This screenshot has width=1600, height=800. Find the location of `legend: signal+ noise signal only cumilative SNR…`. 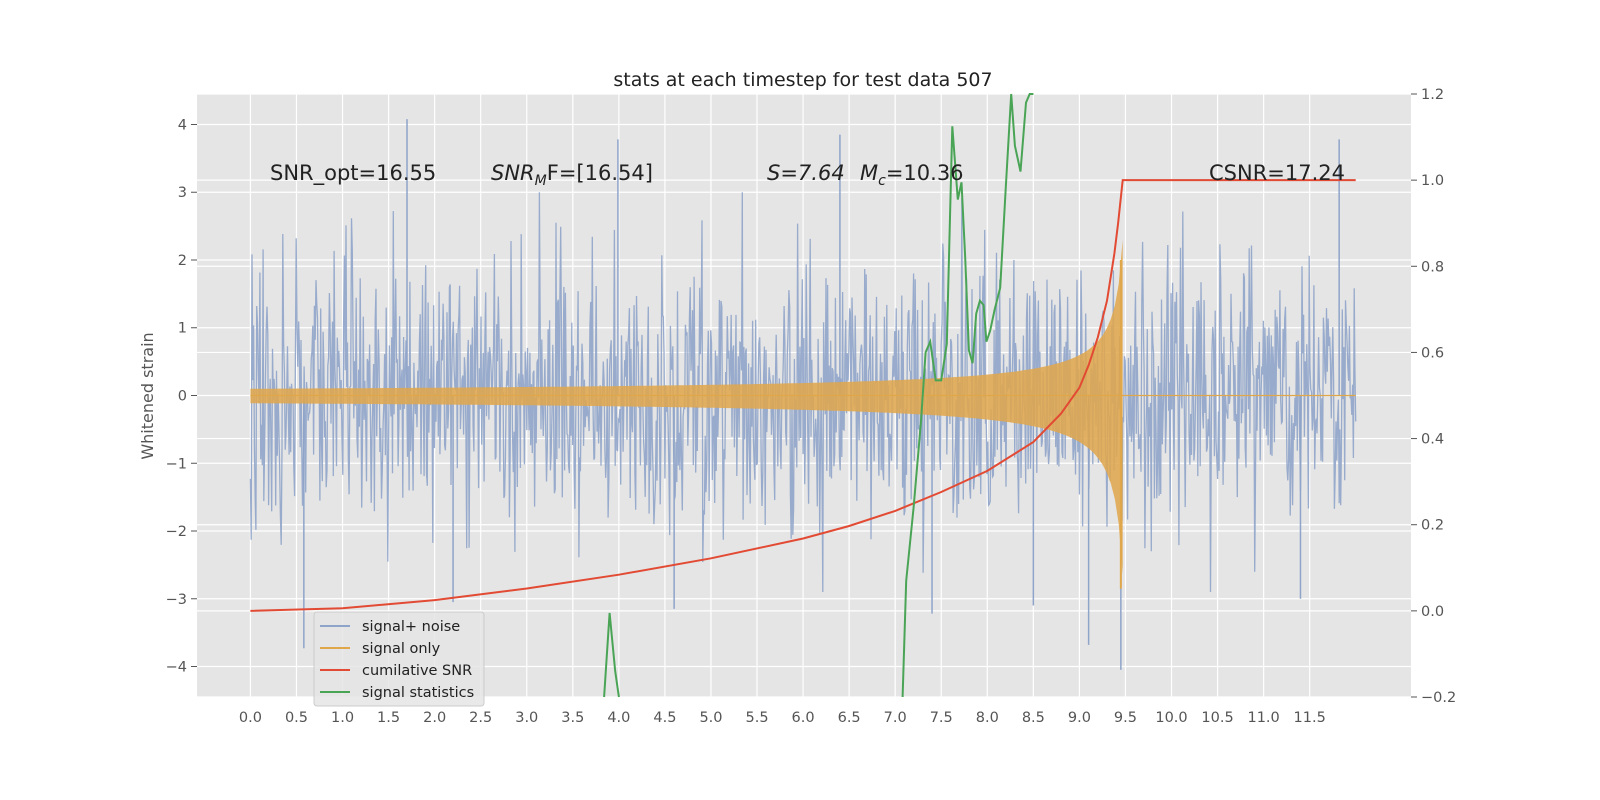

legend: signal+ noise signal only cumilative SNR… is located at coordinates (399, 659).